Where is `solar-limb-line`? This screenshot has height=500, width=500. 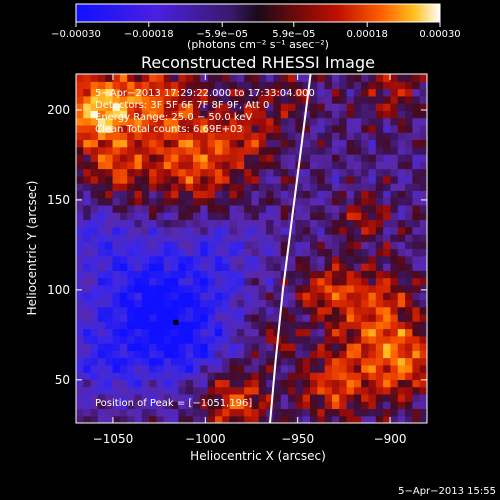
solar-limb-line is located at coordinates (290, 248).